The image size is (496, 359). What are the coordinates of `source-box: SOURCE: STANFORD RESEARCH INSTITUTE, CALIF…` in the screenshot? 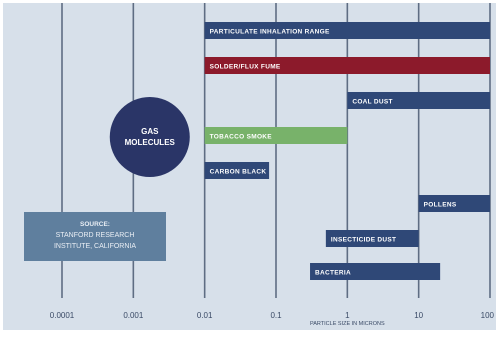 It's located at (95, 236).